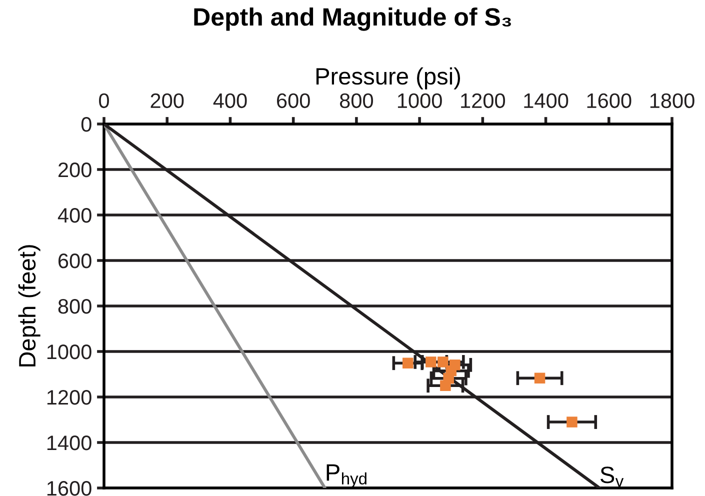 The width and height of the screenshot is (705, 496). Describe the element at coordinates (612, 476) in the screenshot. I see `series-label: S$_{v}$` at that location.